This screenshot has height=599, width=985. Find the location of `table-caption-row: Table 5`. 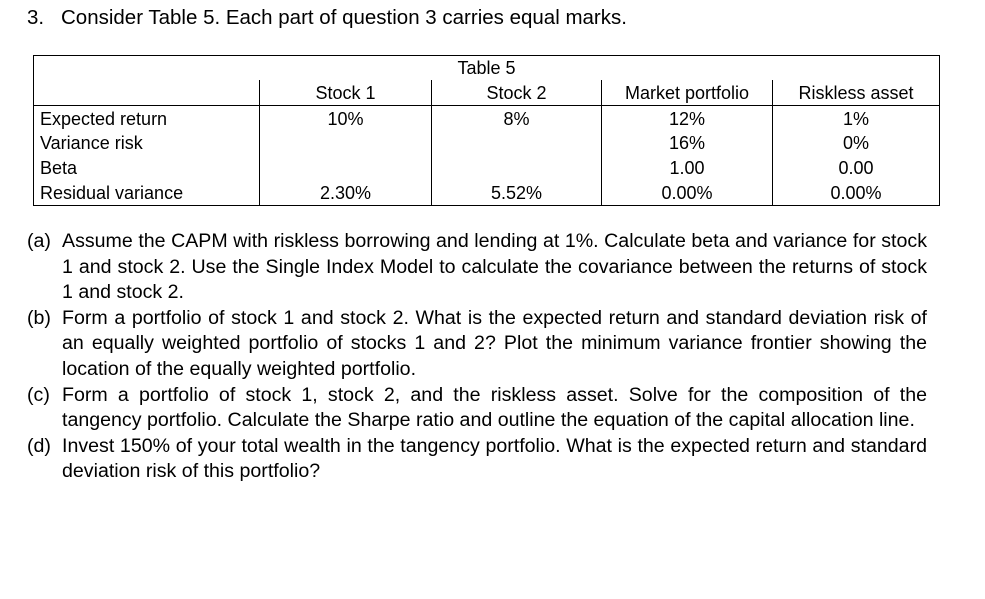

table-caption-row: Table 5 is located at coordinates (486, 67).